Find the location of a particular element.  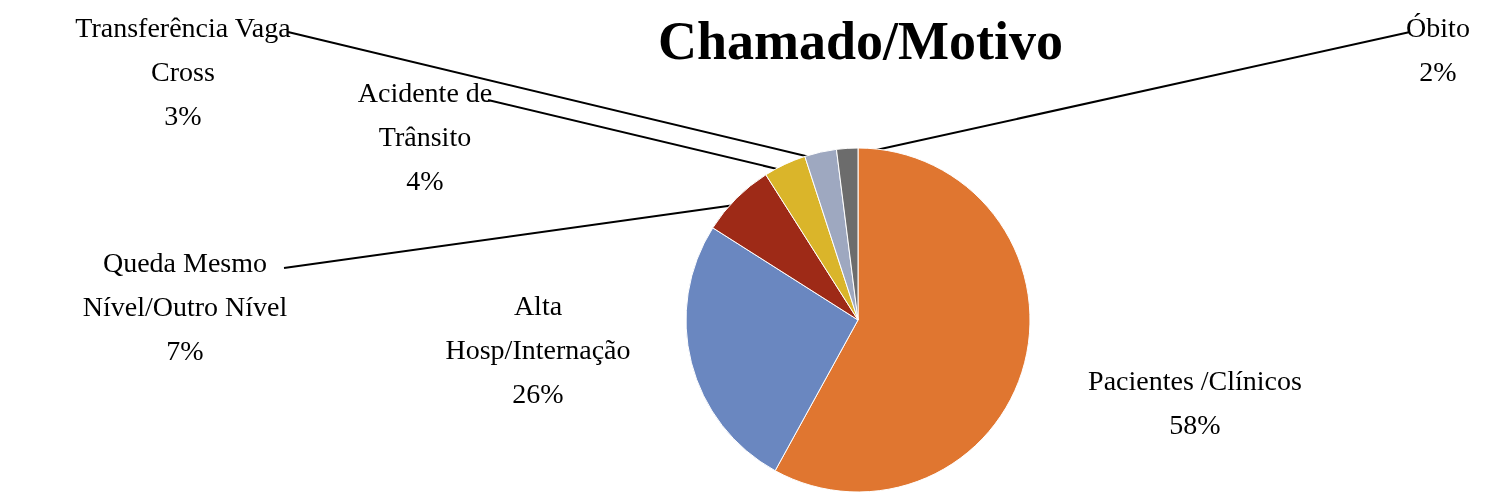

slice-label: Acidente de Trânsito is located at coordinates (425, 114).